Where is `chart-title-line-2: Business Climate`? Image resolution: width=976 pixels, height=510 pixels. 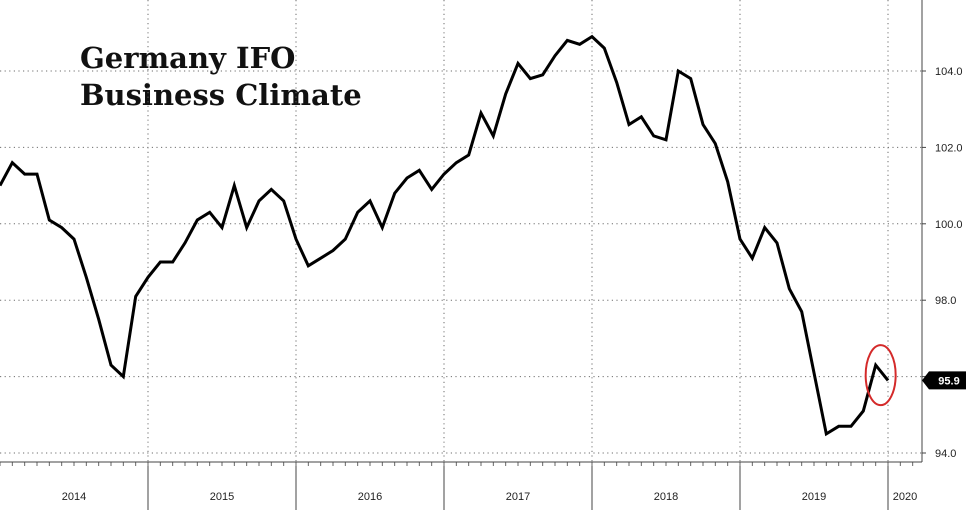 chart-title-line-2: Business Climate is located at coordinates (221, 95).